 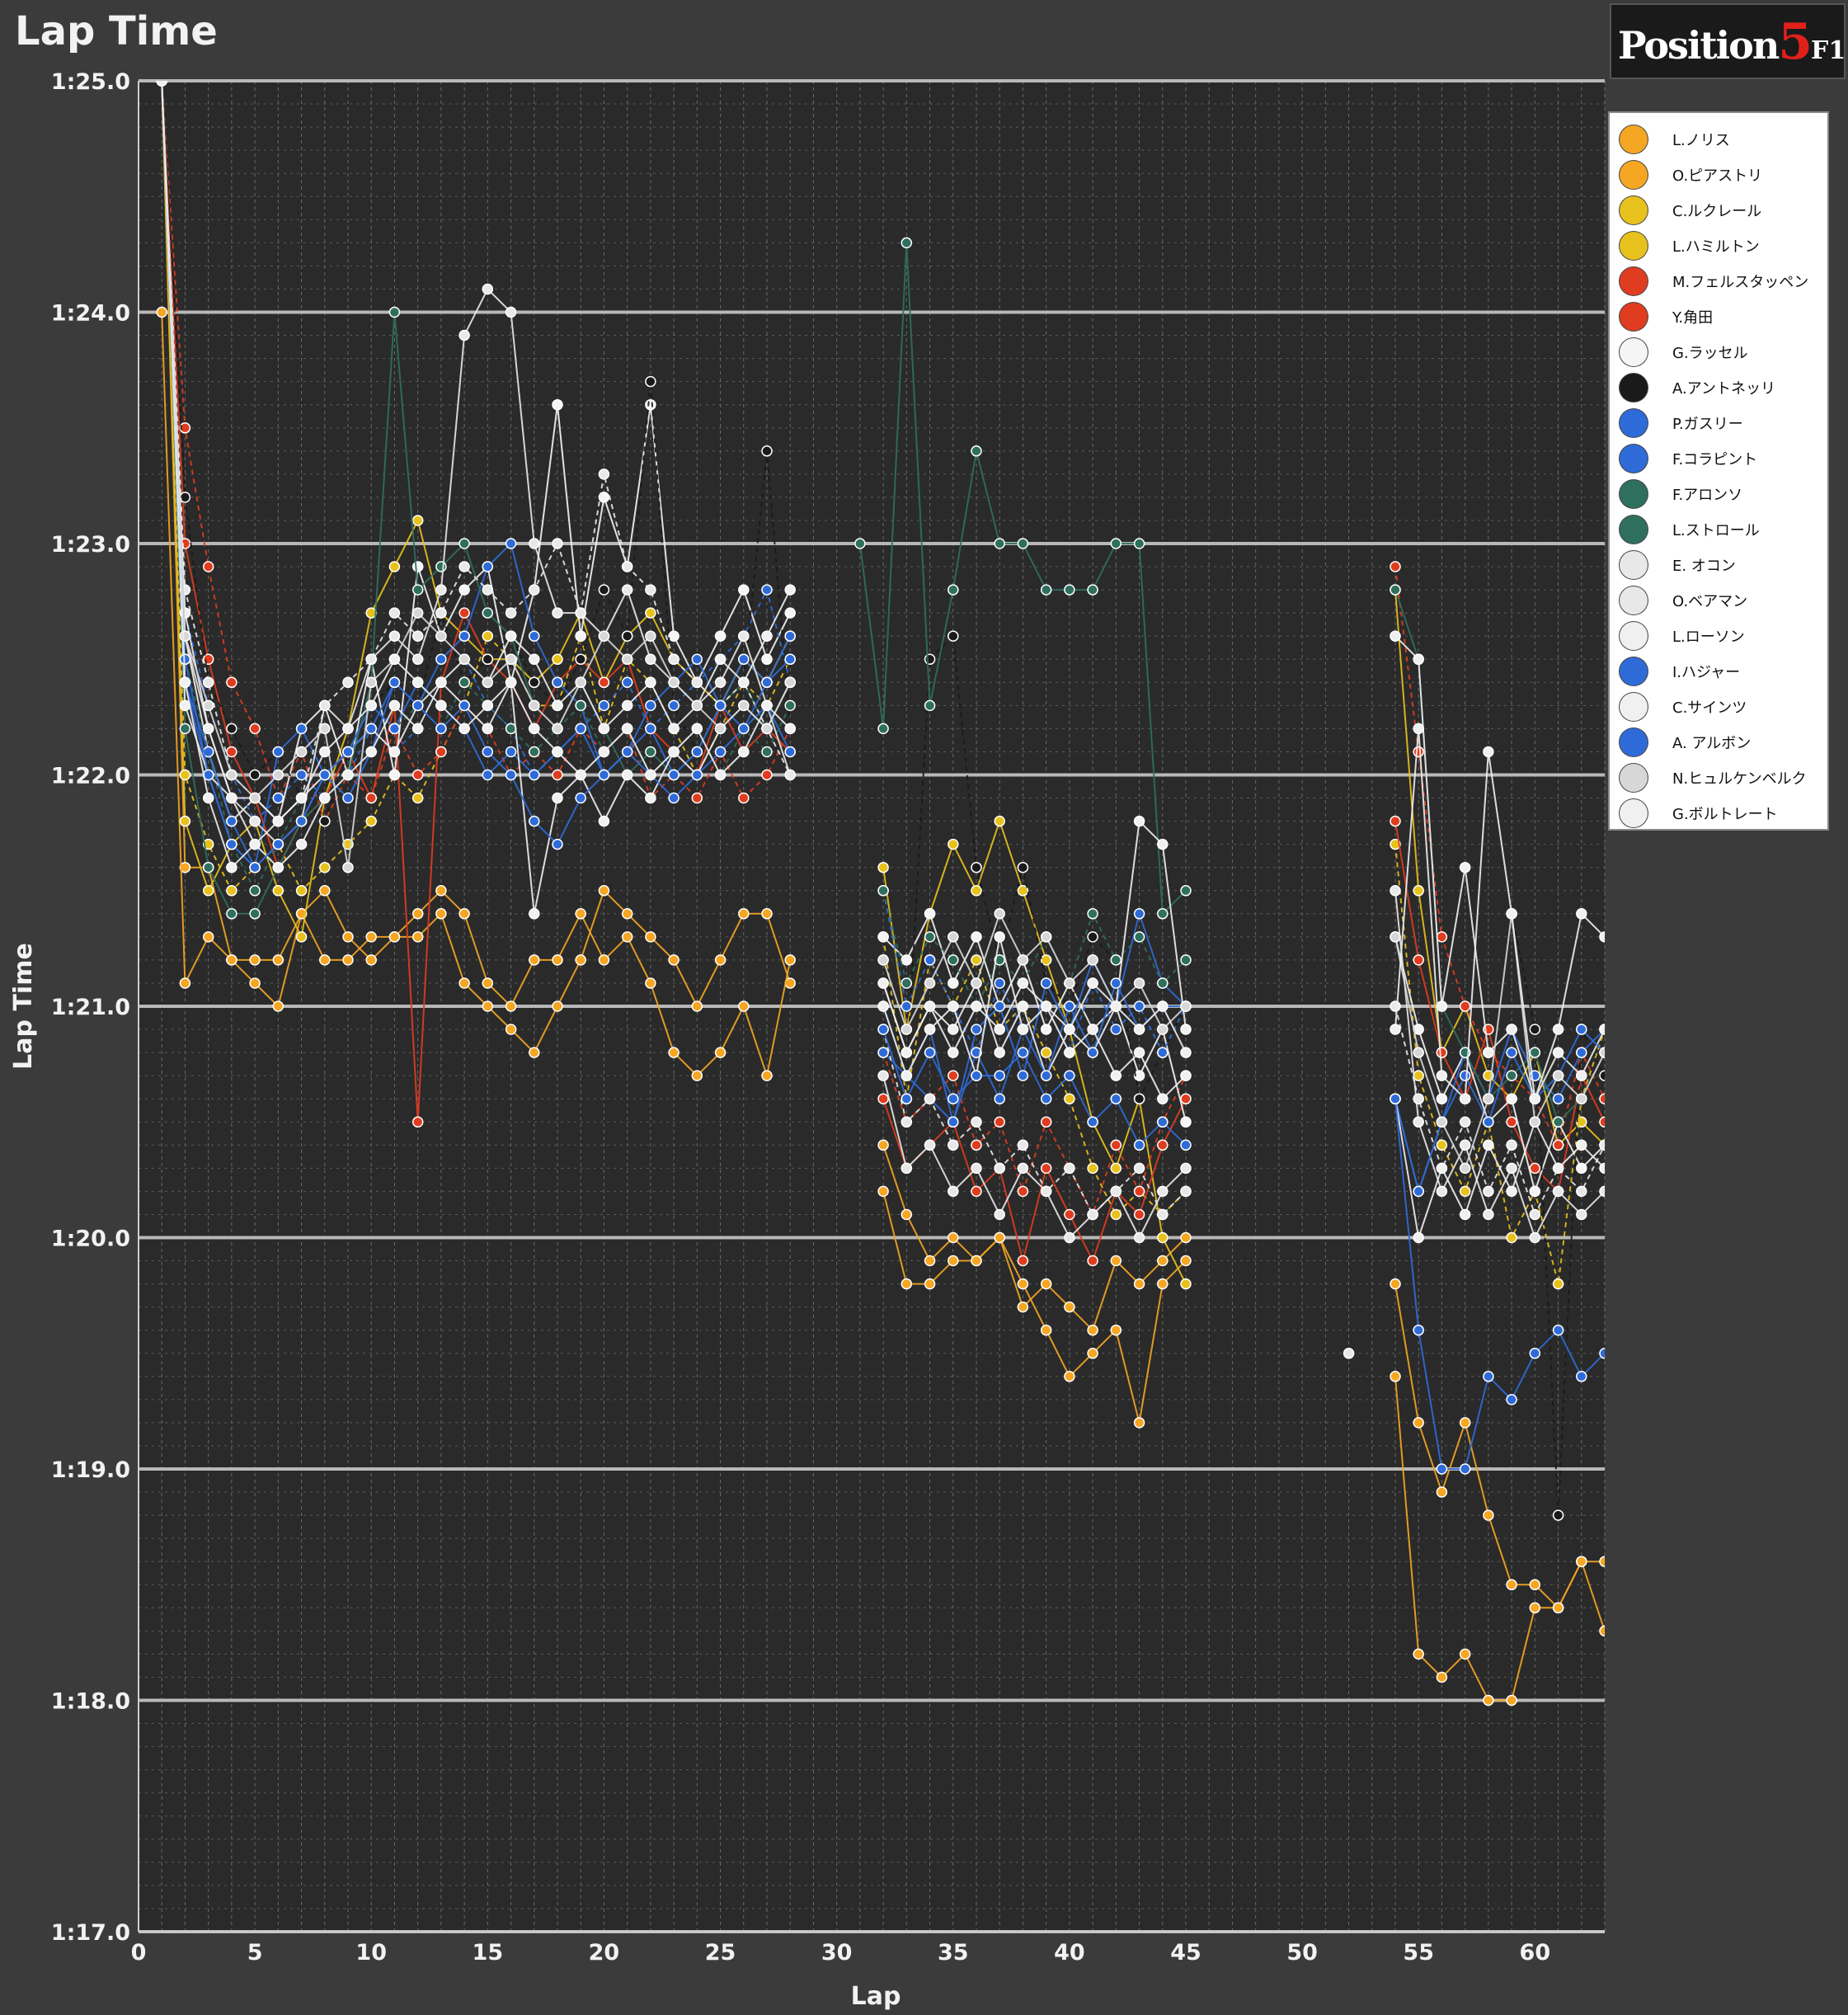 I want to click on legend-item: L.ハミルトン, so click(x=1721, y=245).